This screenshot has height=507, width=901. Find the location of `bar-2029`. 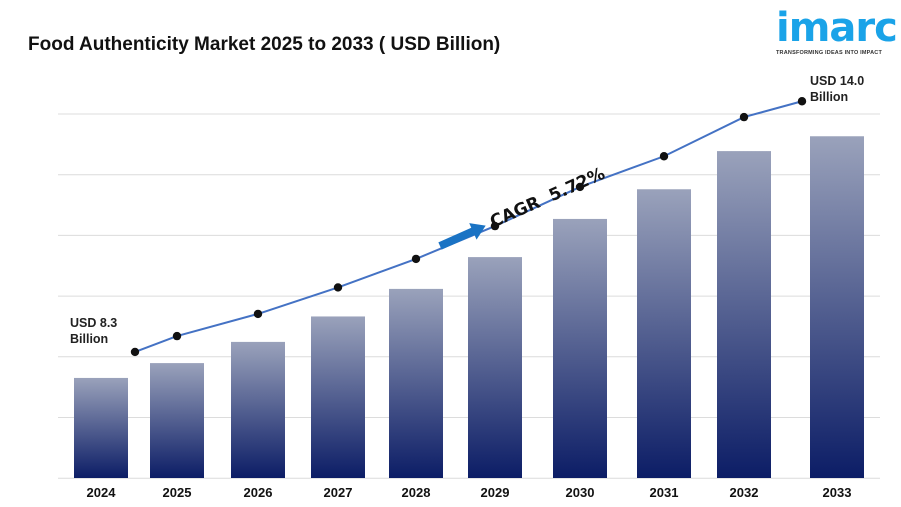

bar-2029 is located at coordinates (495, 367).